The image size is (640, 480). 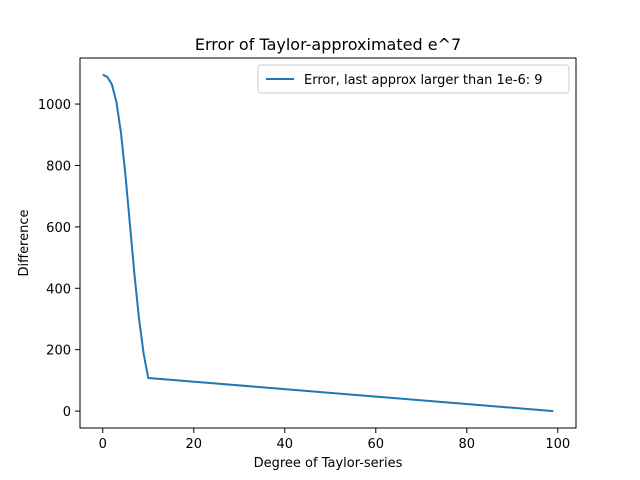 What do you see at coordinates (58, 228) in the screenshot?
I see `y-tick-label: 600` at bounding box center [58, 228].